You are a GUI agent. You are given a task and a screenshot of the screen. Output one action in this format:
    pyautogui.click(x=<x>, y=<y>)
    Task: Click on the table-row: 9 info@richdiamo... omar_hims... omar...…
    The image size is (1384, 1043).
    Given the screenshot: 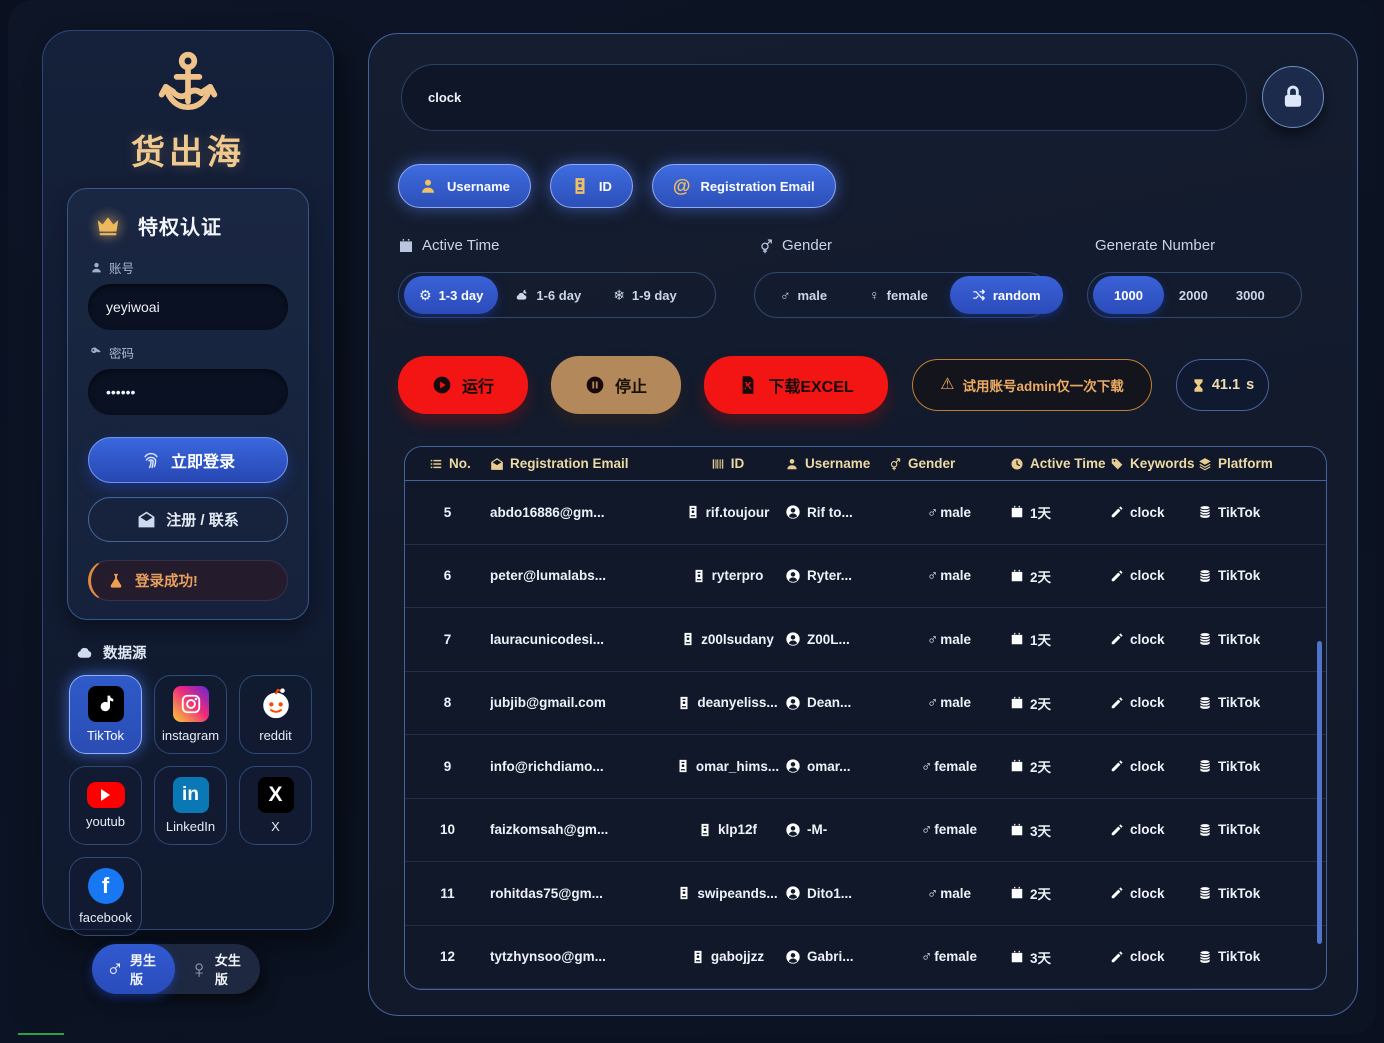 What is the action you would take?
    pyautogui.click(x=865, y=767)
    